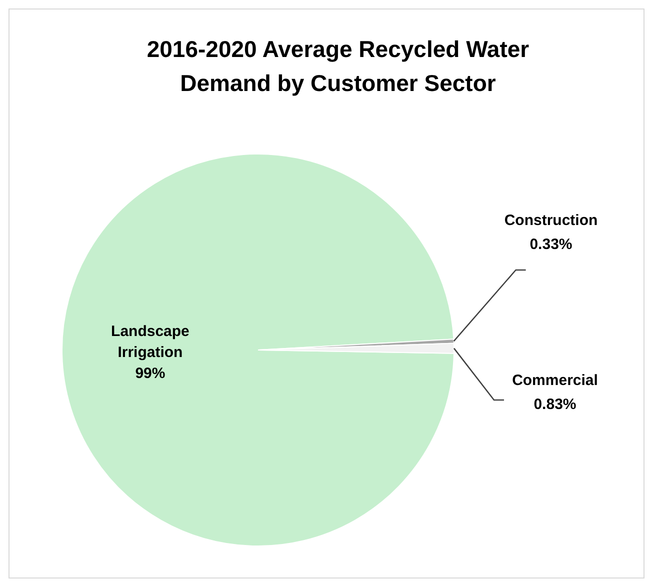 The width and height of the screenshot is (653, 587). Describe the element at coordinates (551, 220) in the screenshot. I see `slice-label: Construction` at that location.